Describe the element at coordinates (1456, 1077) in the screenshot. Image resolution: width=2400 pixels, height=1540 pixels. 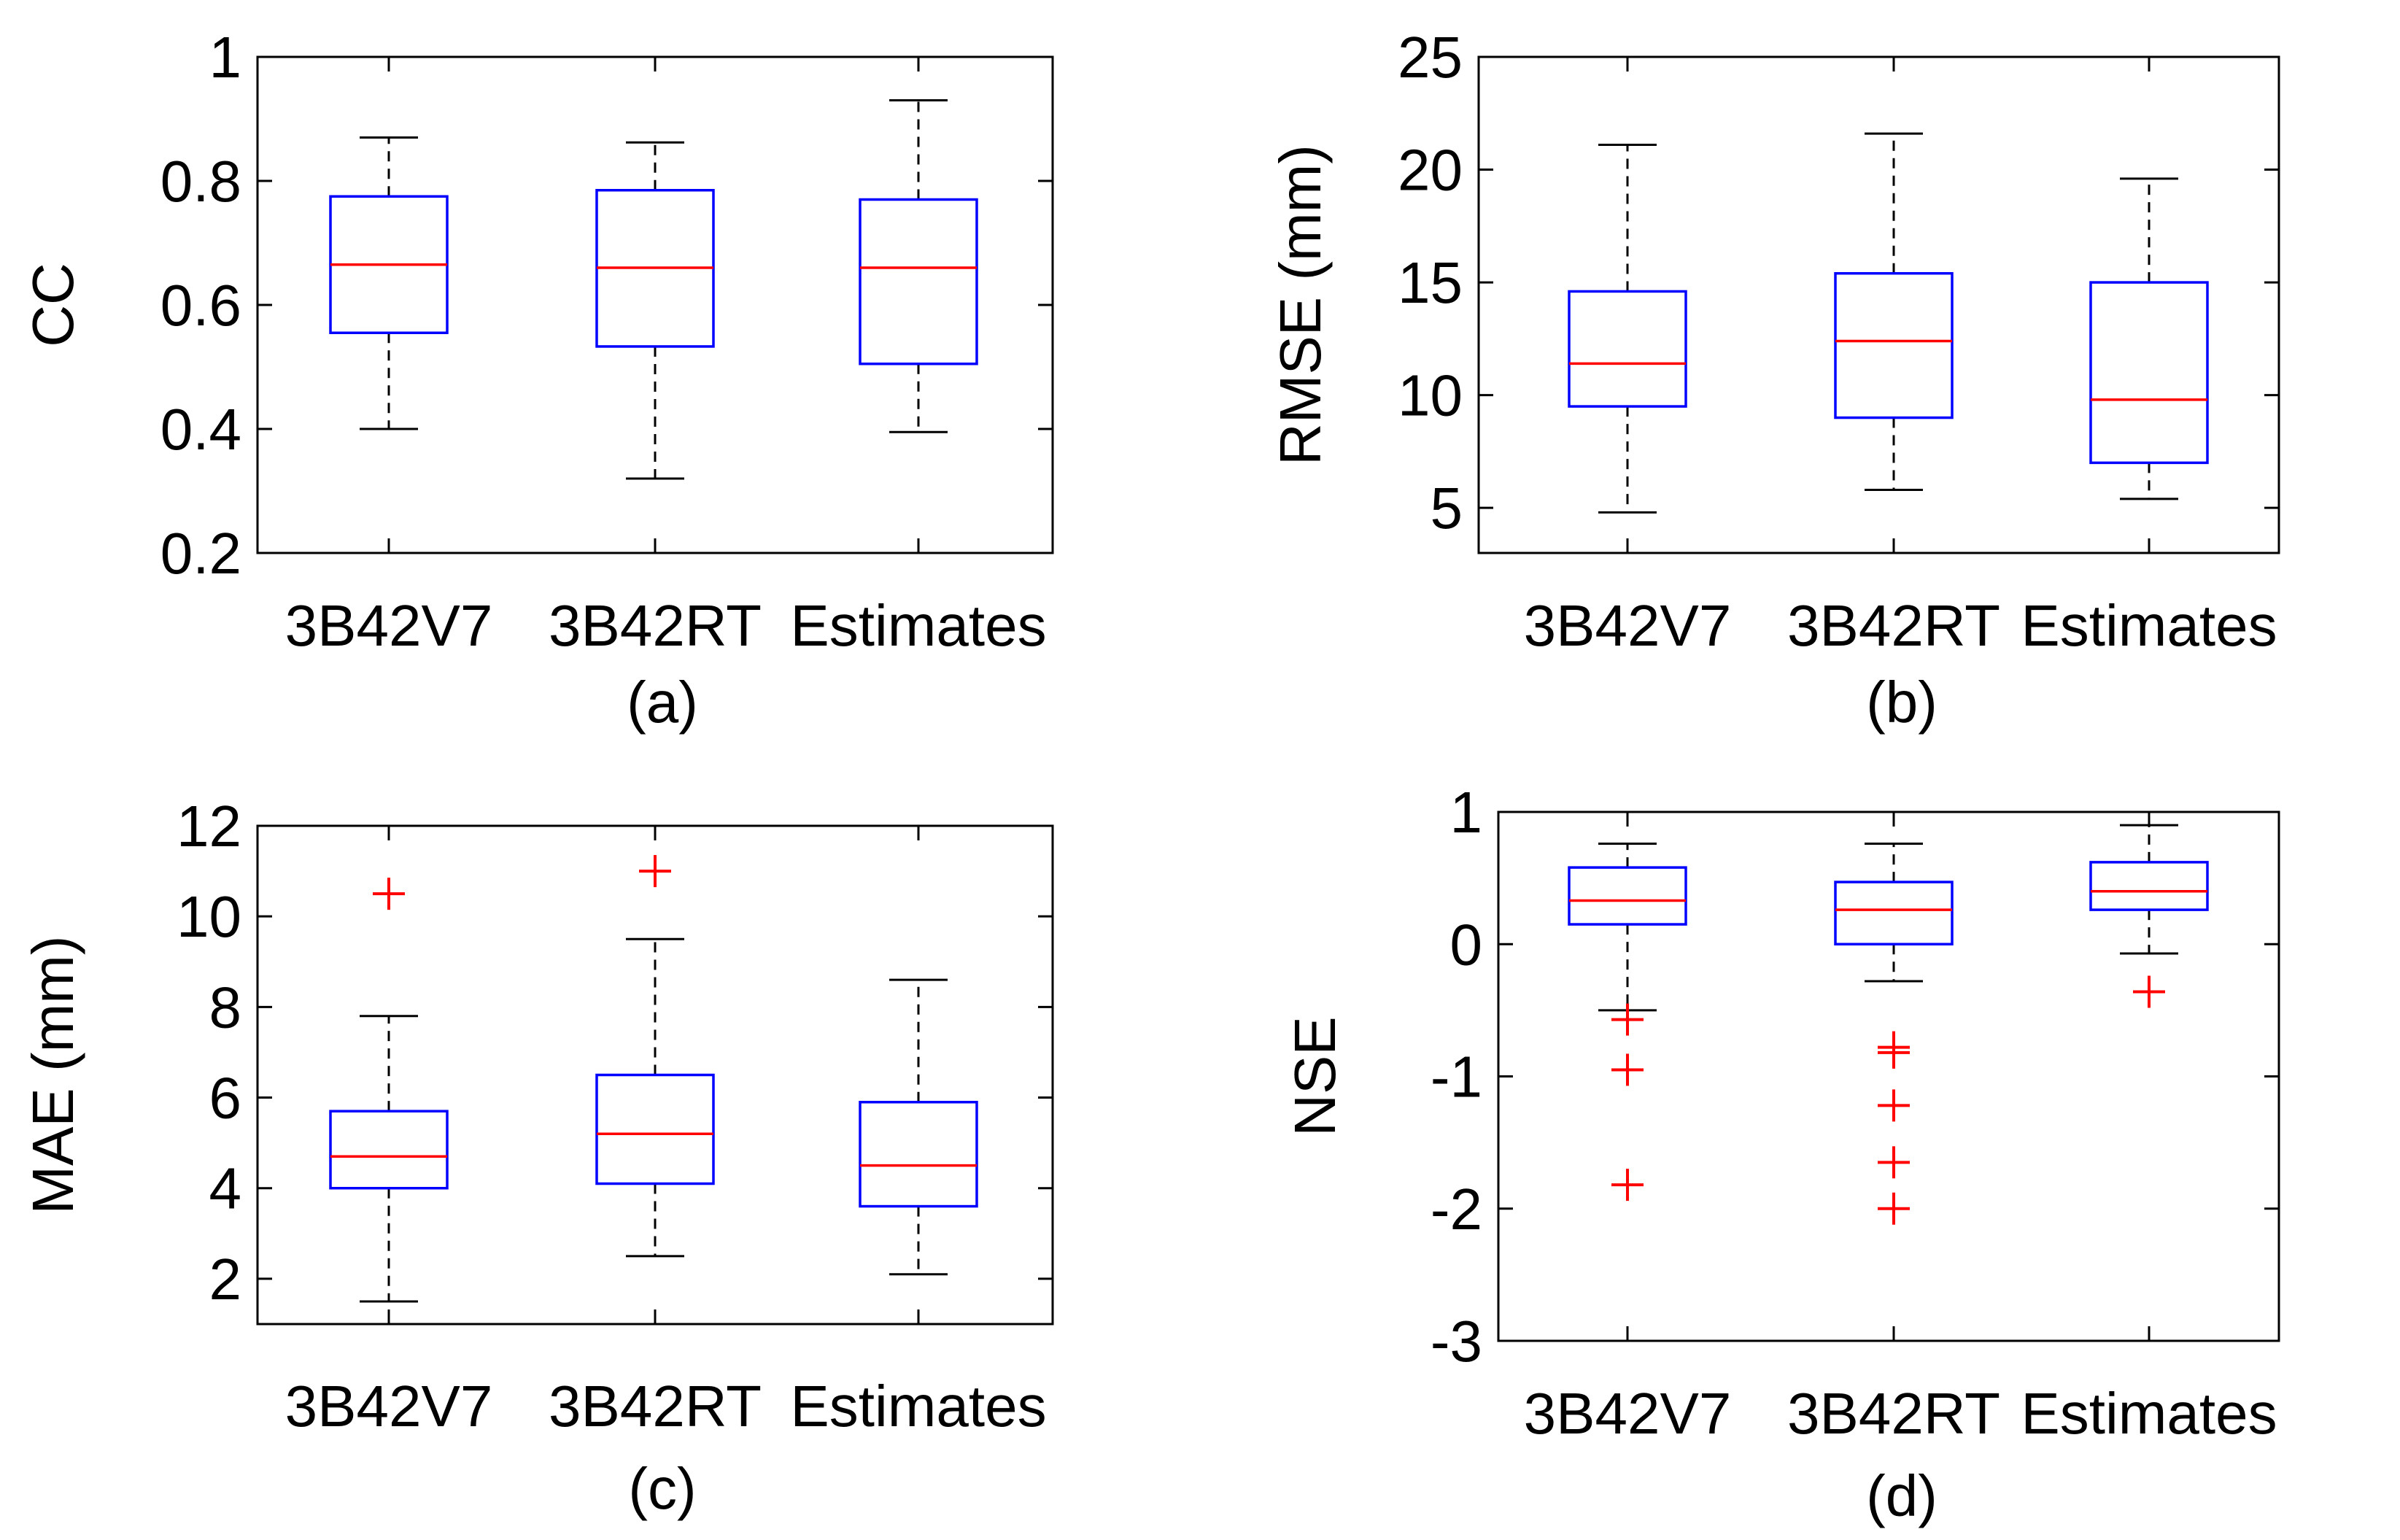
I see `y-tick-label: -1` at that location.